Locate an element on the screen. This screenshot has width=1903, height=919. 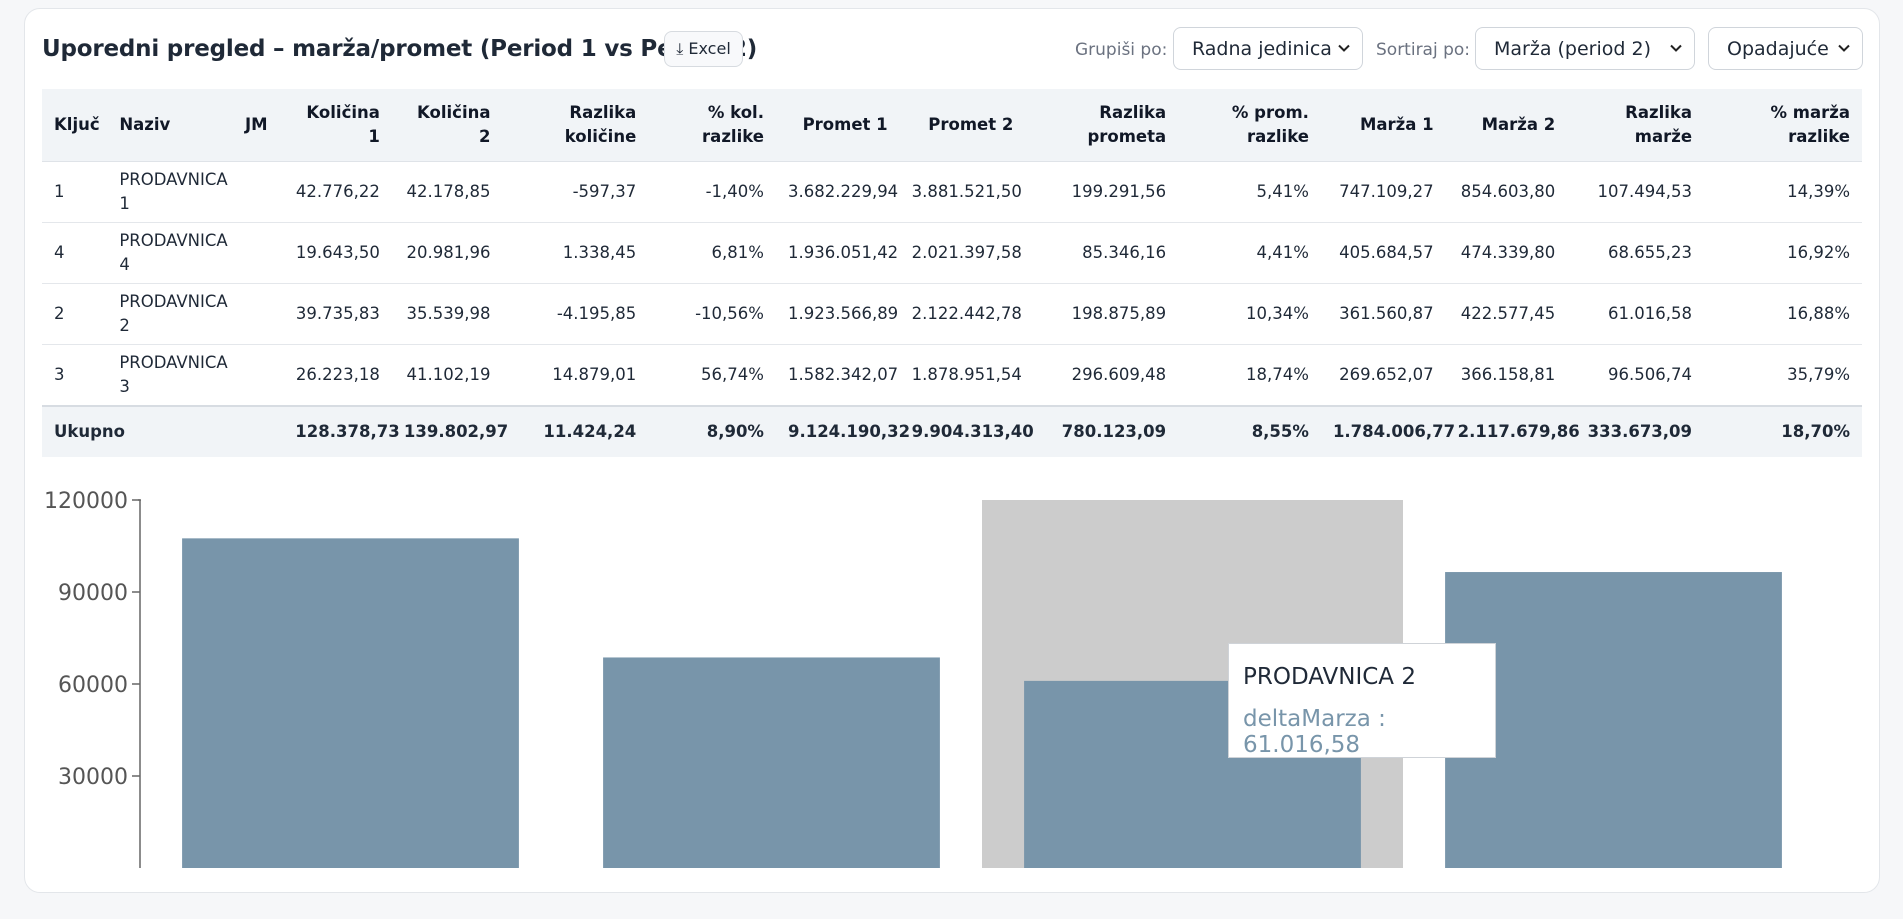
y-axis-tick-label: 30000 is located at coordinates (93, 777).